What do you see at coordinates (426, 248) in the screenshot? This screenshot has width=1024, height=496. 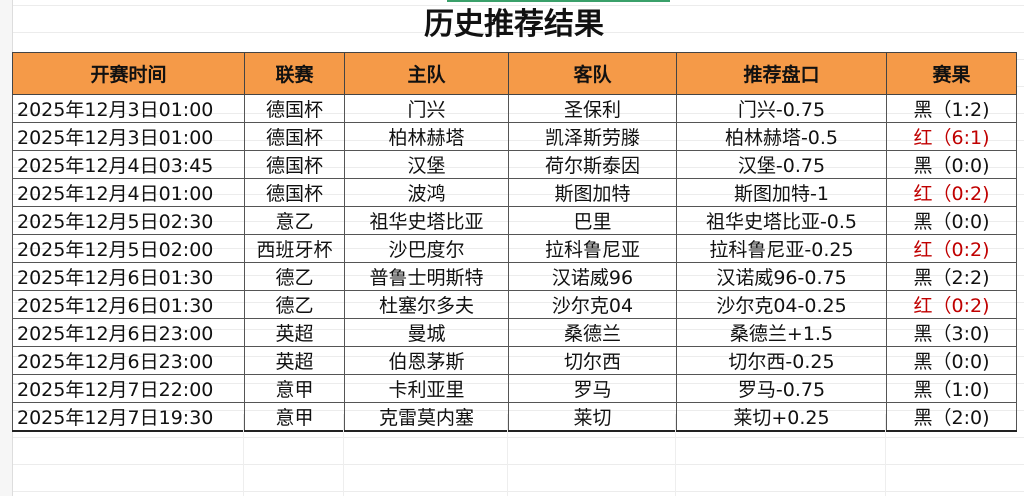 I see `cell-home: 沙巴度尔` at bounding box center [426, 248].